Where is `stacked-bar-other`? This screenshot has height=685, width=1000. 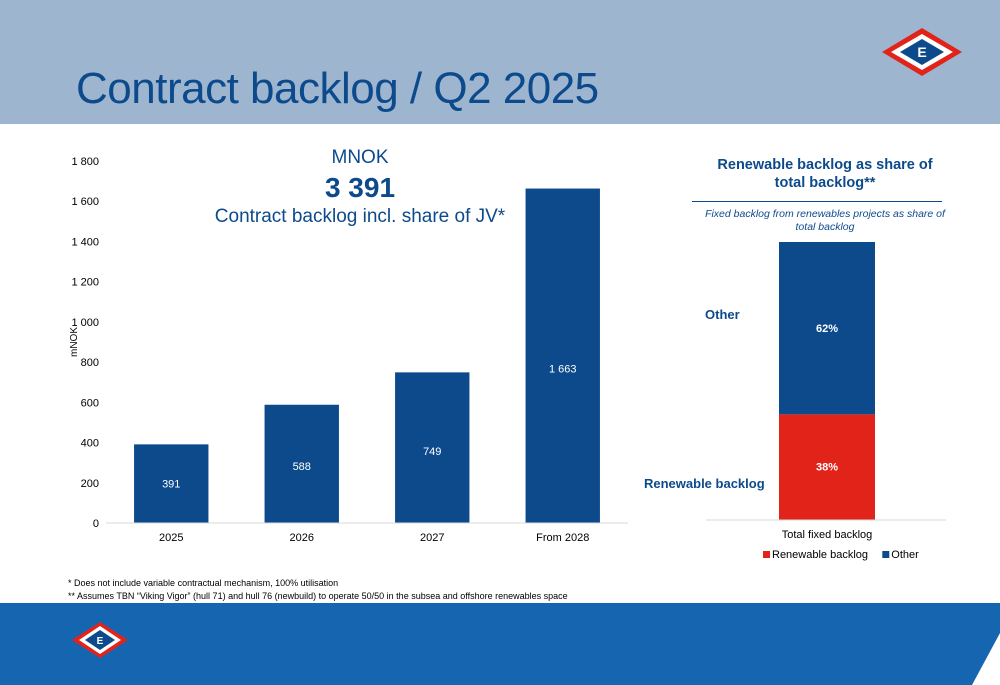 stacked-bar-other is located at coordinates (827, 328).